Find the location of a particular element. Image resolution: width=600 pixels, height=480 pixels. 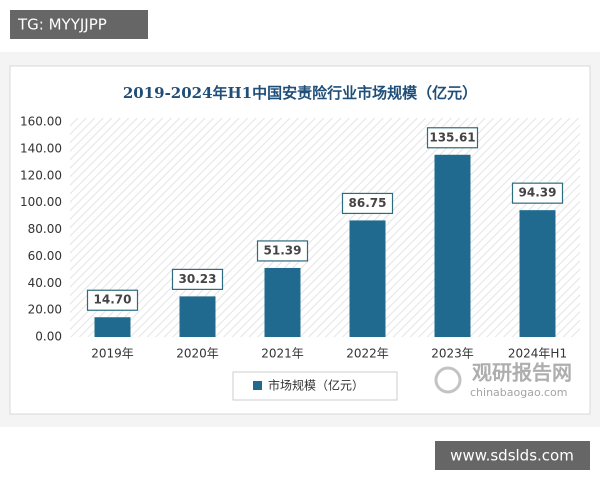

legend-swatch is located at coordinates (257, 385).